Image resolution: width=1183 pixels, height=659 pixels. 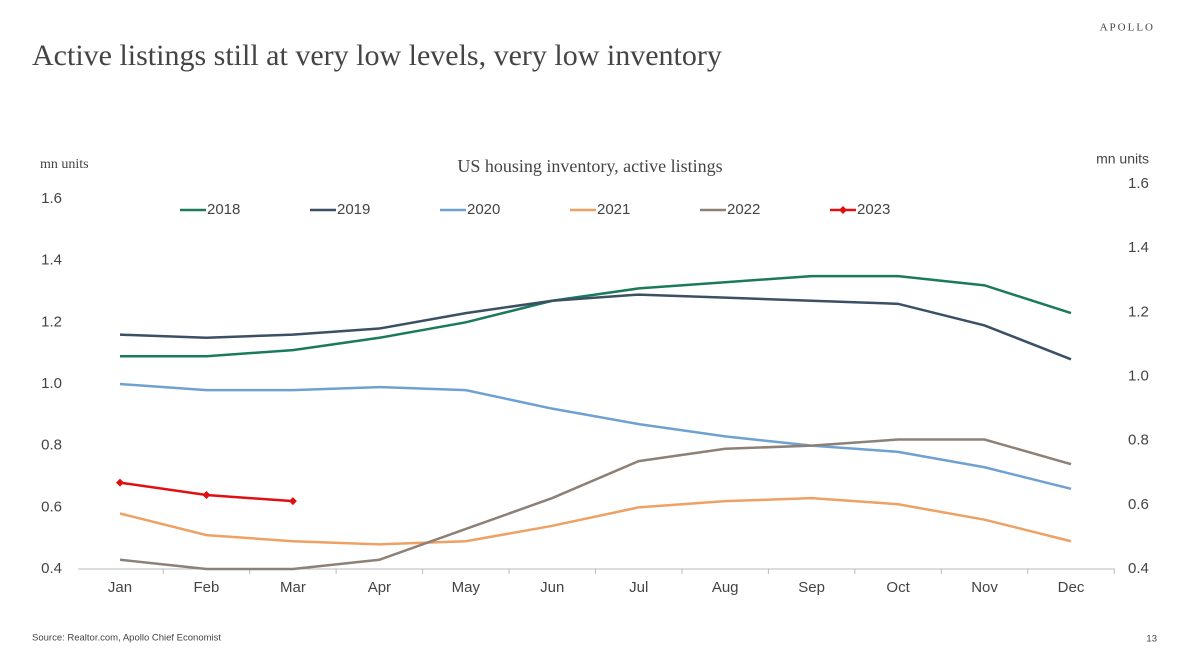 I want to click on y-tick-label: 1.4, so click(x=51, y=260).